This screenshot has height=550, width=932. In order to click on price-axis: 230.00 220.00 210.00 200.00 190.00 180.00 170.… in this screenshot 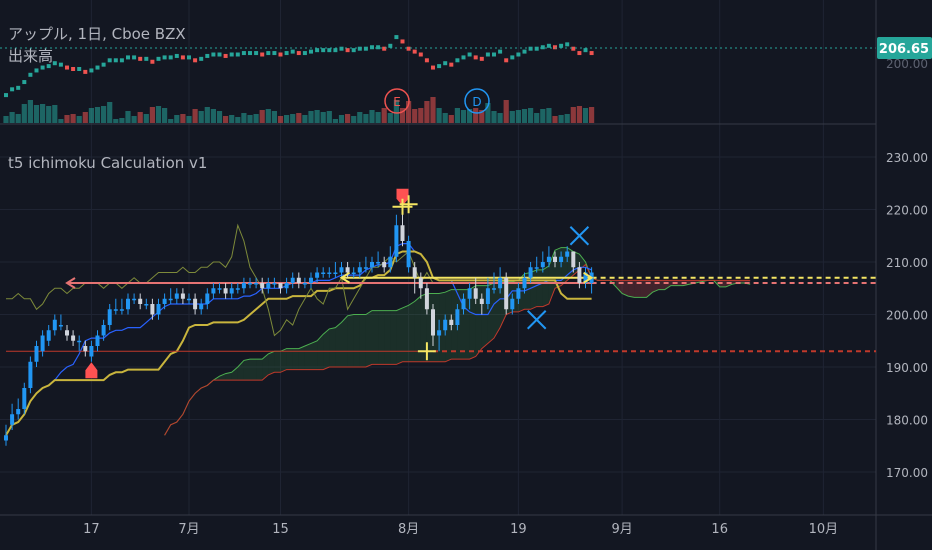, I will do `click(907, 315)`.